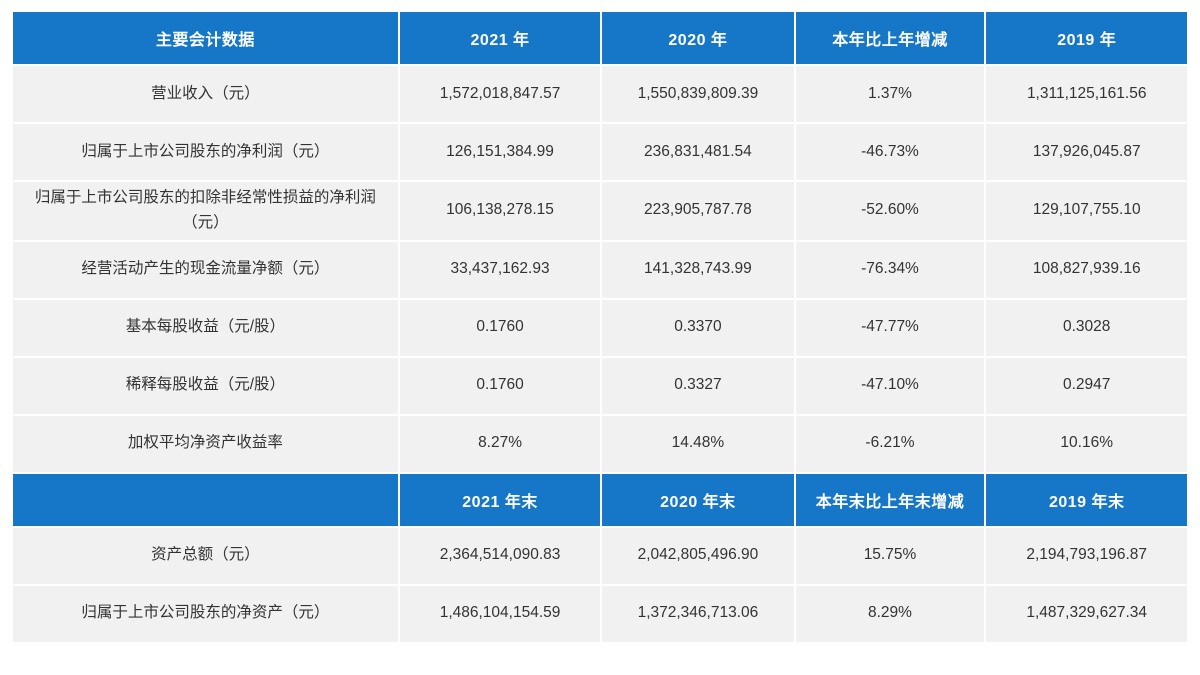  Describe the element at coordinates (1086, 269) in the screenshot. I see `cell-value-2019: 108,827,939.16` at that location.